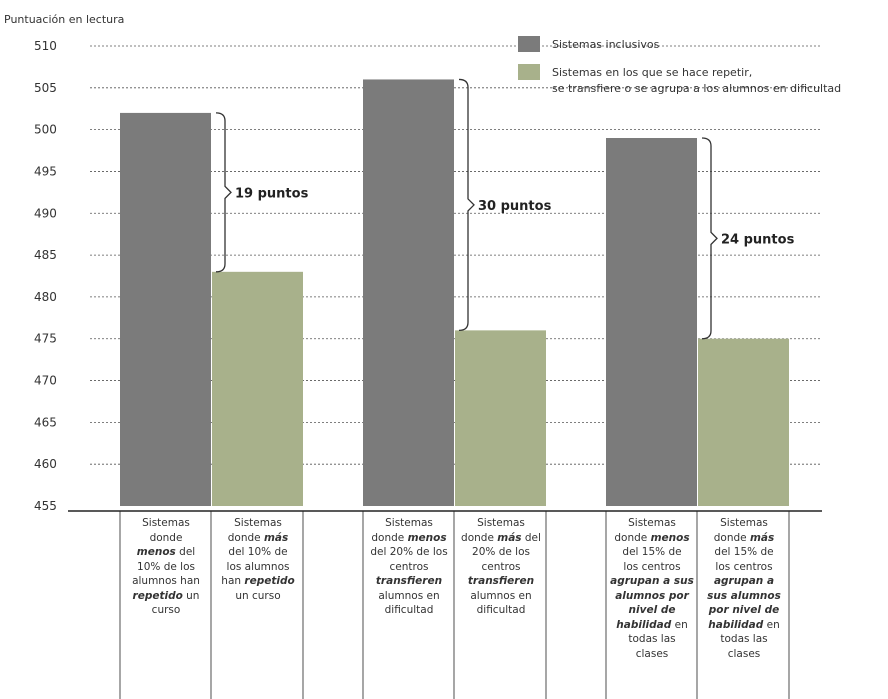 This screenshot has width=888, height=699. Describe the element at coordinates (743, 422) in the screenshot. I see `bar-3-selective` at that location.